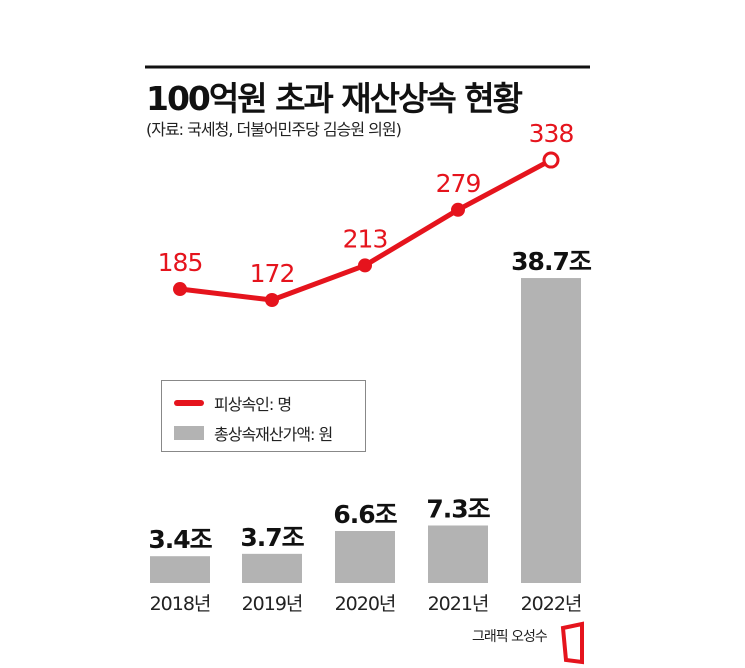 This screenshot has width=745, height=668. What do you see at coordinates (180, 539) in the screenshot?
I see `bar-value-label: 3.4조` at bounding box center [180, 539].